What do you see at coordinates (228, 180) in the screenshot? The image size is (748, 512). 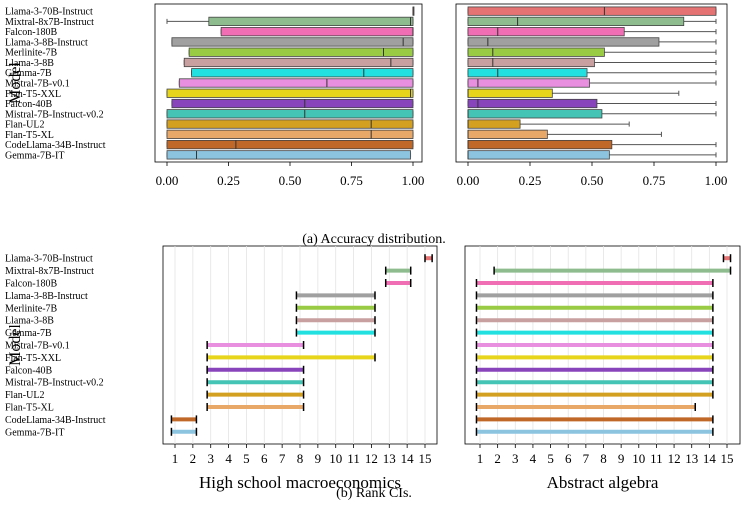 I see `x-tick-label: 0.25` at bounding box center [228, 180].